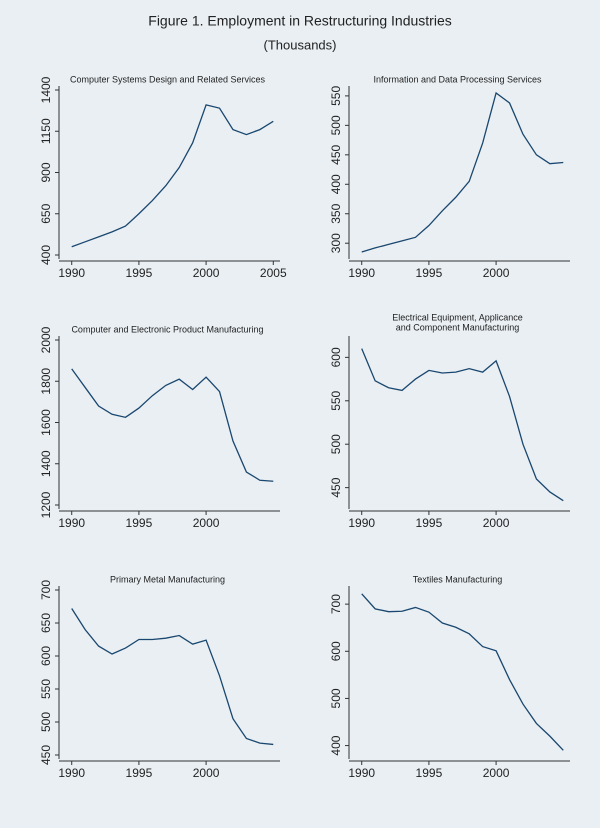 The width and height of the screenshot is (600, 828). I want to click on x-tick-label: 2005, so click(273, 273).